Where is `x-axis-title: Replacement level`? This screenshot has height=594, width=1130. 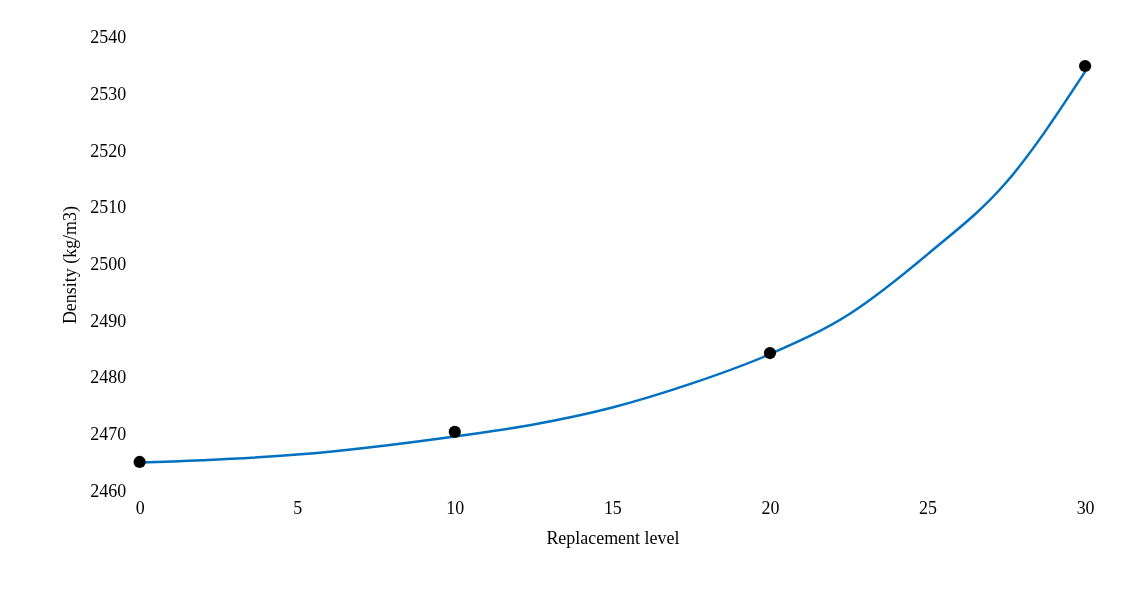
x-axis-title: Replacement level is located at coordinates (613, 537).